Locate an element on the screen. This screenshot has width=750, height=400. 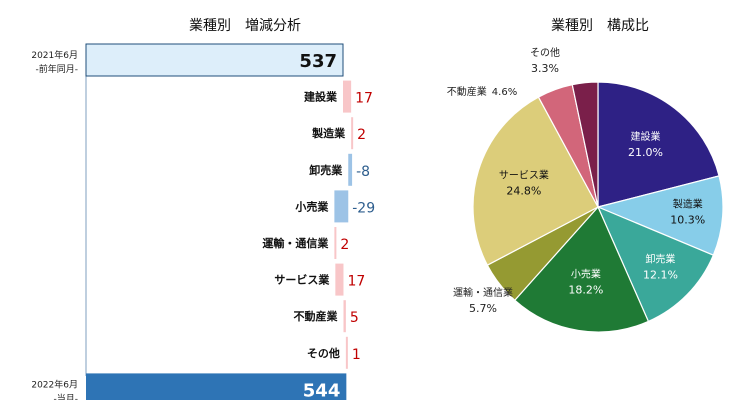
start-bar is located at coordinates (214, 60).